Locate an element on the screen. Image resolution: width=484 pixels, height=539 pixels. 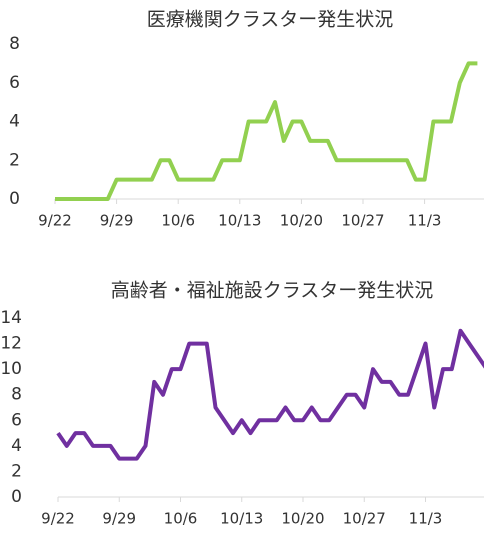
y-tick-label: 10 is located at coordinates (11, 369).